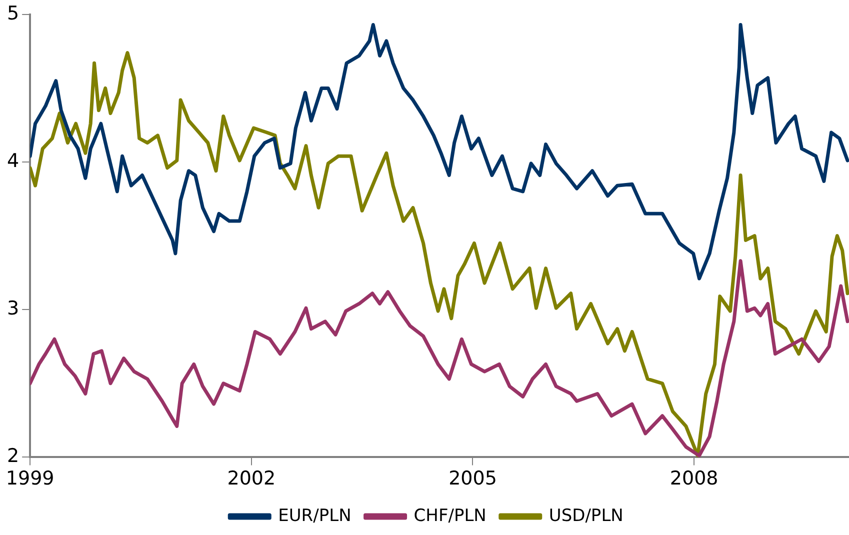 Image resolution: width=849 pixels, height=535 pixels. What do you see at coordinates (315, 516) in the screenshot?
I see `legend-label: EUR/PLN` at bounding box center [315, 516].